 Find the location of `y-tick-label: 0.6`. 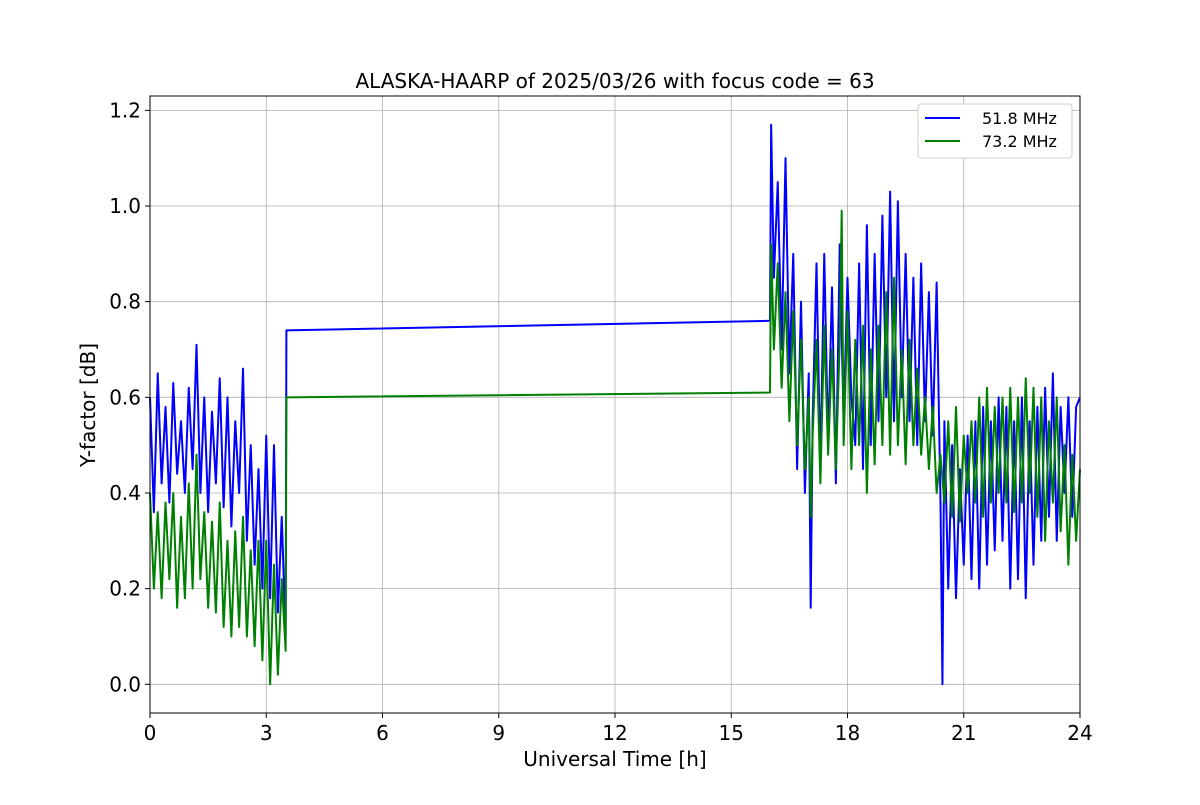

y-tick-label: 0.6 is located at coordinates (125, 397).